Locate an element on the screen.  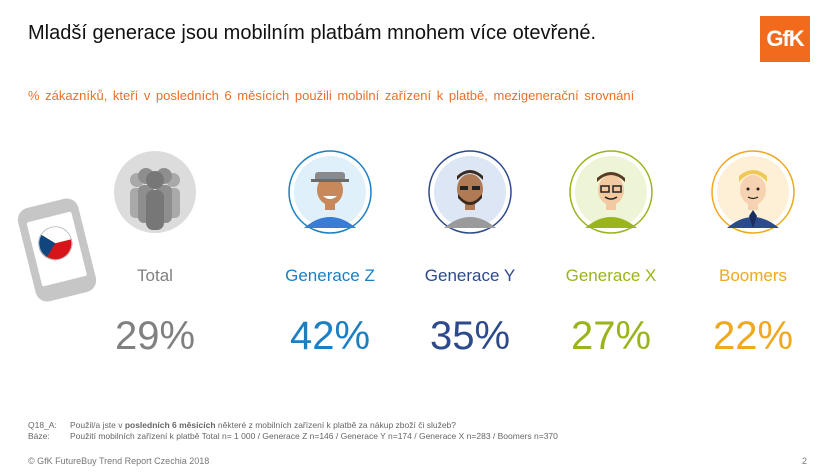
group-generace-z: Generace Z 42% is located at coordinates (330, 254).